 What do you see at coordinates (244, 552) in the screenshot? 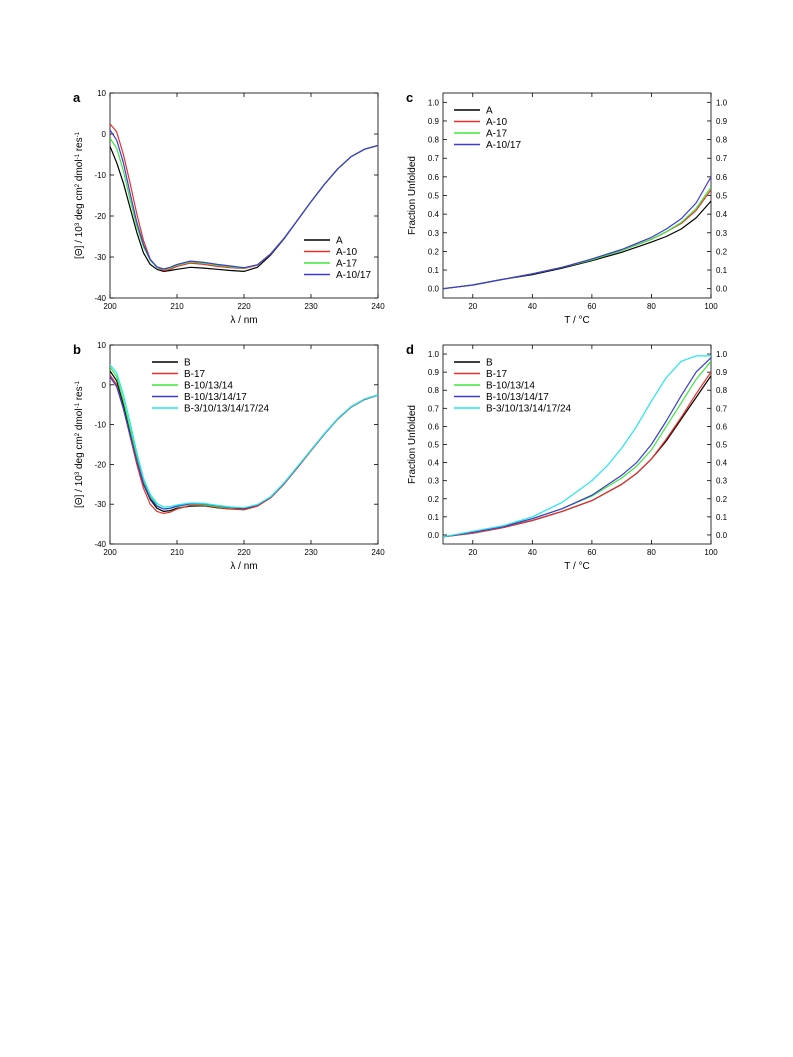
I see `x-tick-label: 220` at bounding box center [244, 552].